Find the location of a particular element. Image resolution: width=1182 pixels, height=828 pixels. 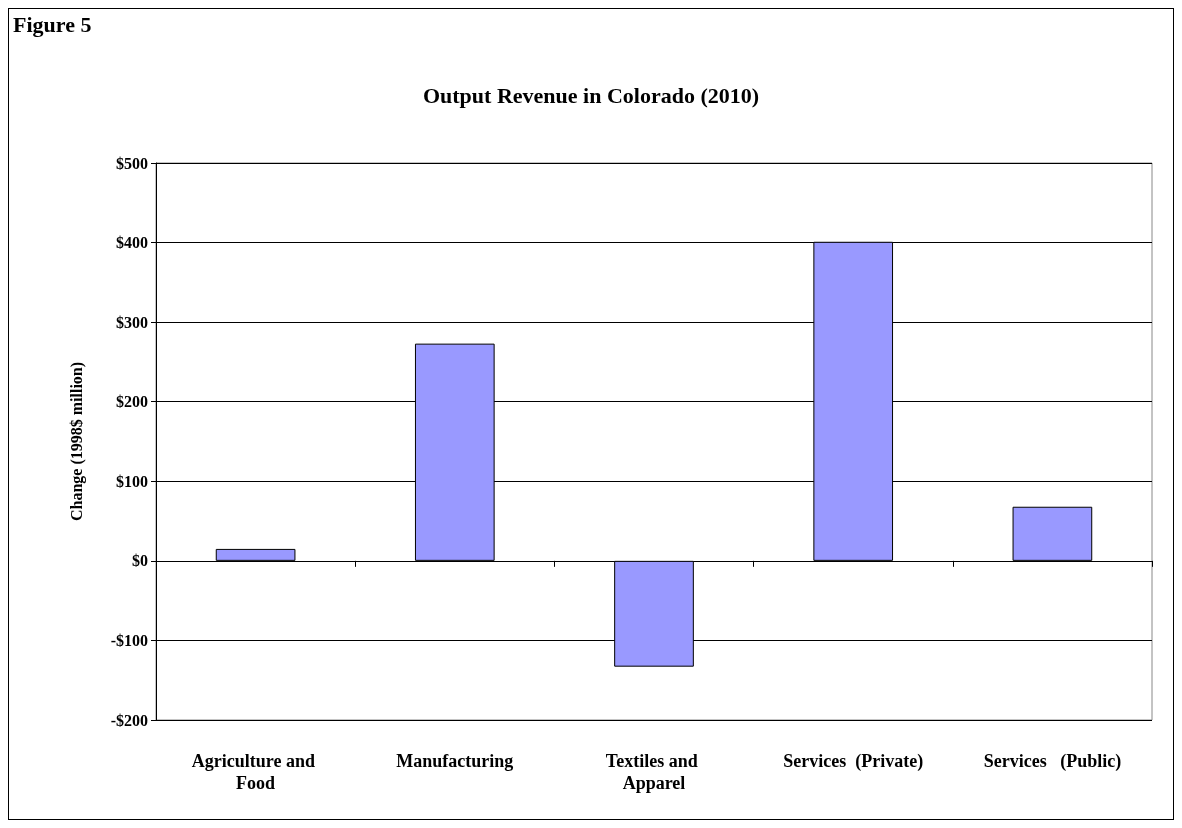

x-tick-label: Services (Public) is located at coordinates (1052, 761).